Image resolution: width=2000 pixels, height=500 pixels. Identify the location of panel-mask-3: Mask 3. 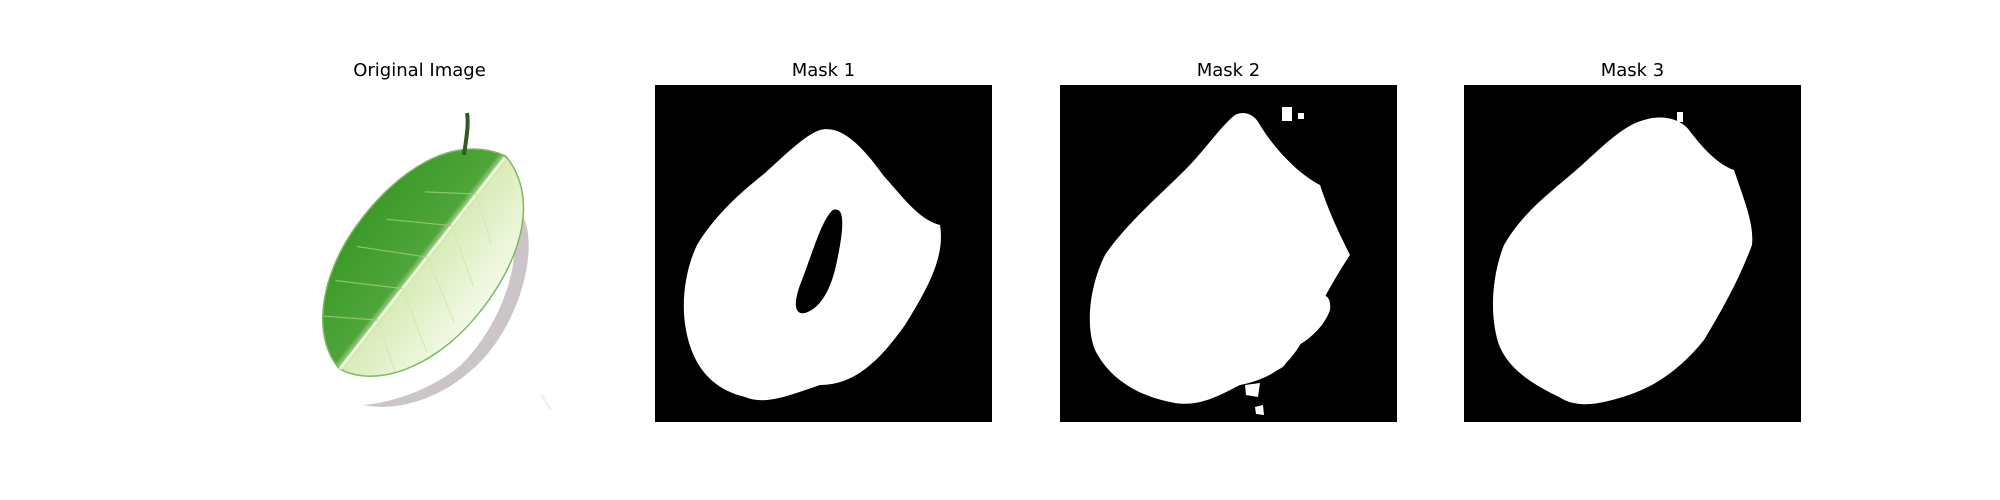
(1632, 239).